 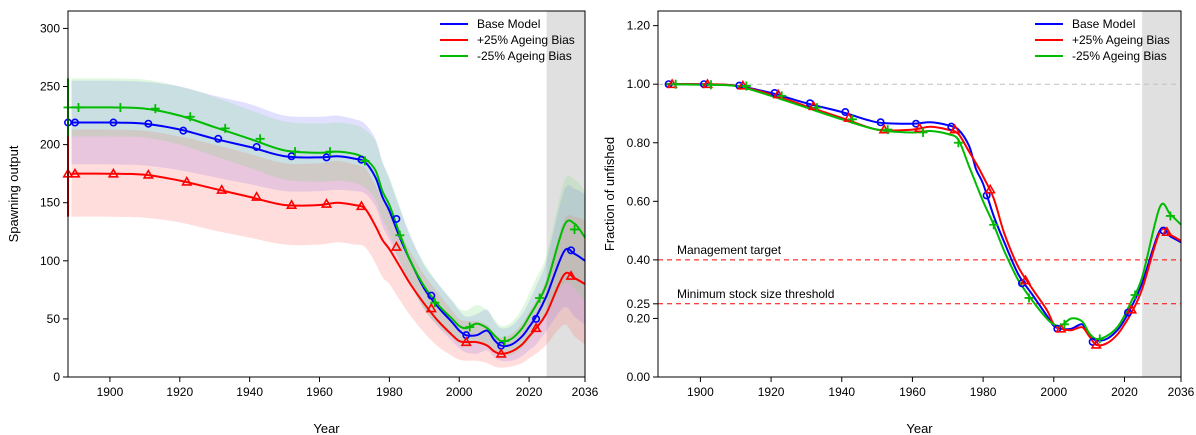 What do you see at coordinates (50, 28) in the screenshot?
I see `y-tick-label: 300` at bounding box center [50, 28].